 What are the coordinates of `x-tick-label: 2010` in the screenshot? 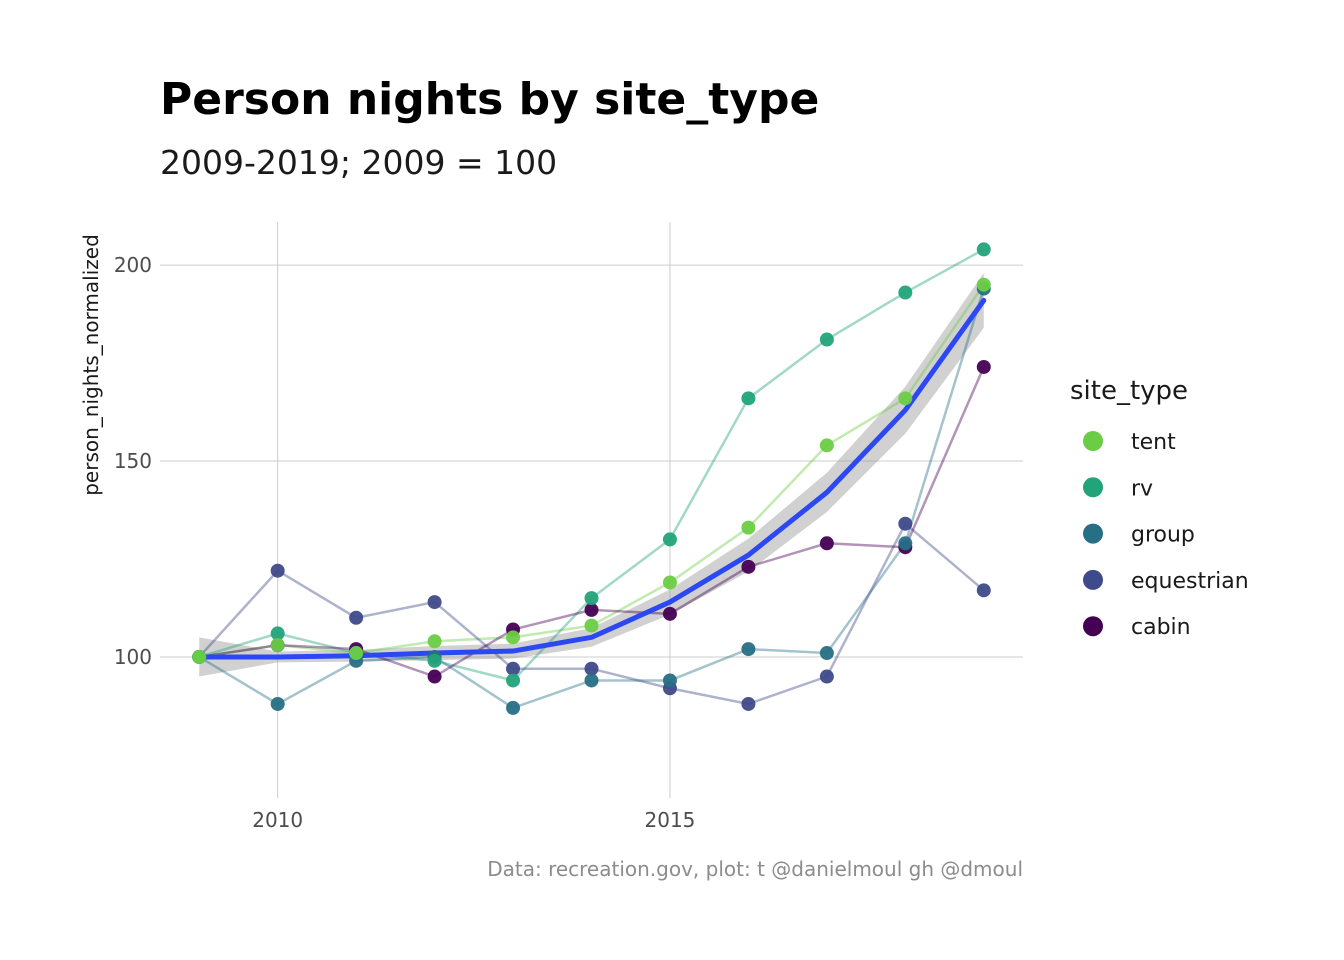 It's located at (277, 820).